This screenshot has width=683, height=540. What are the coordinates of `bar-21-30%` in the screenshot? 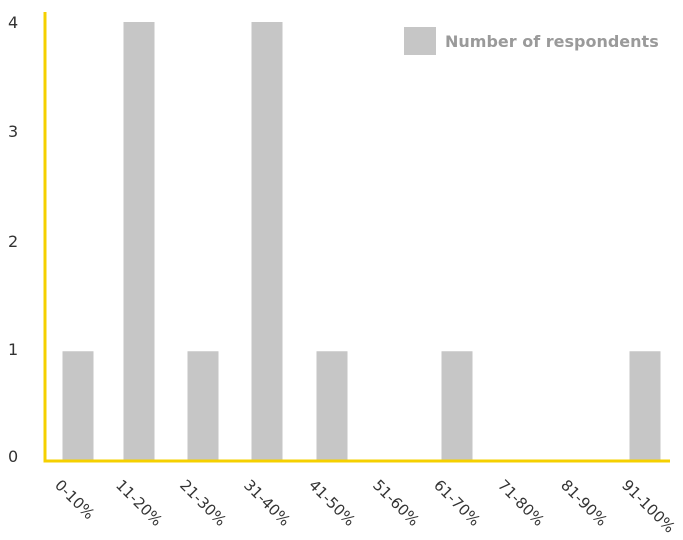 It's located at (203, 406).